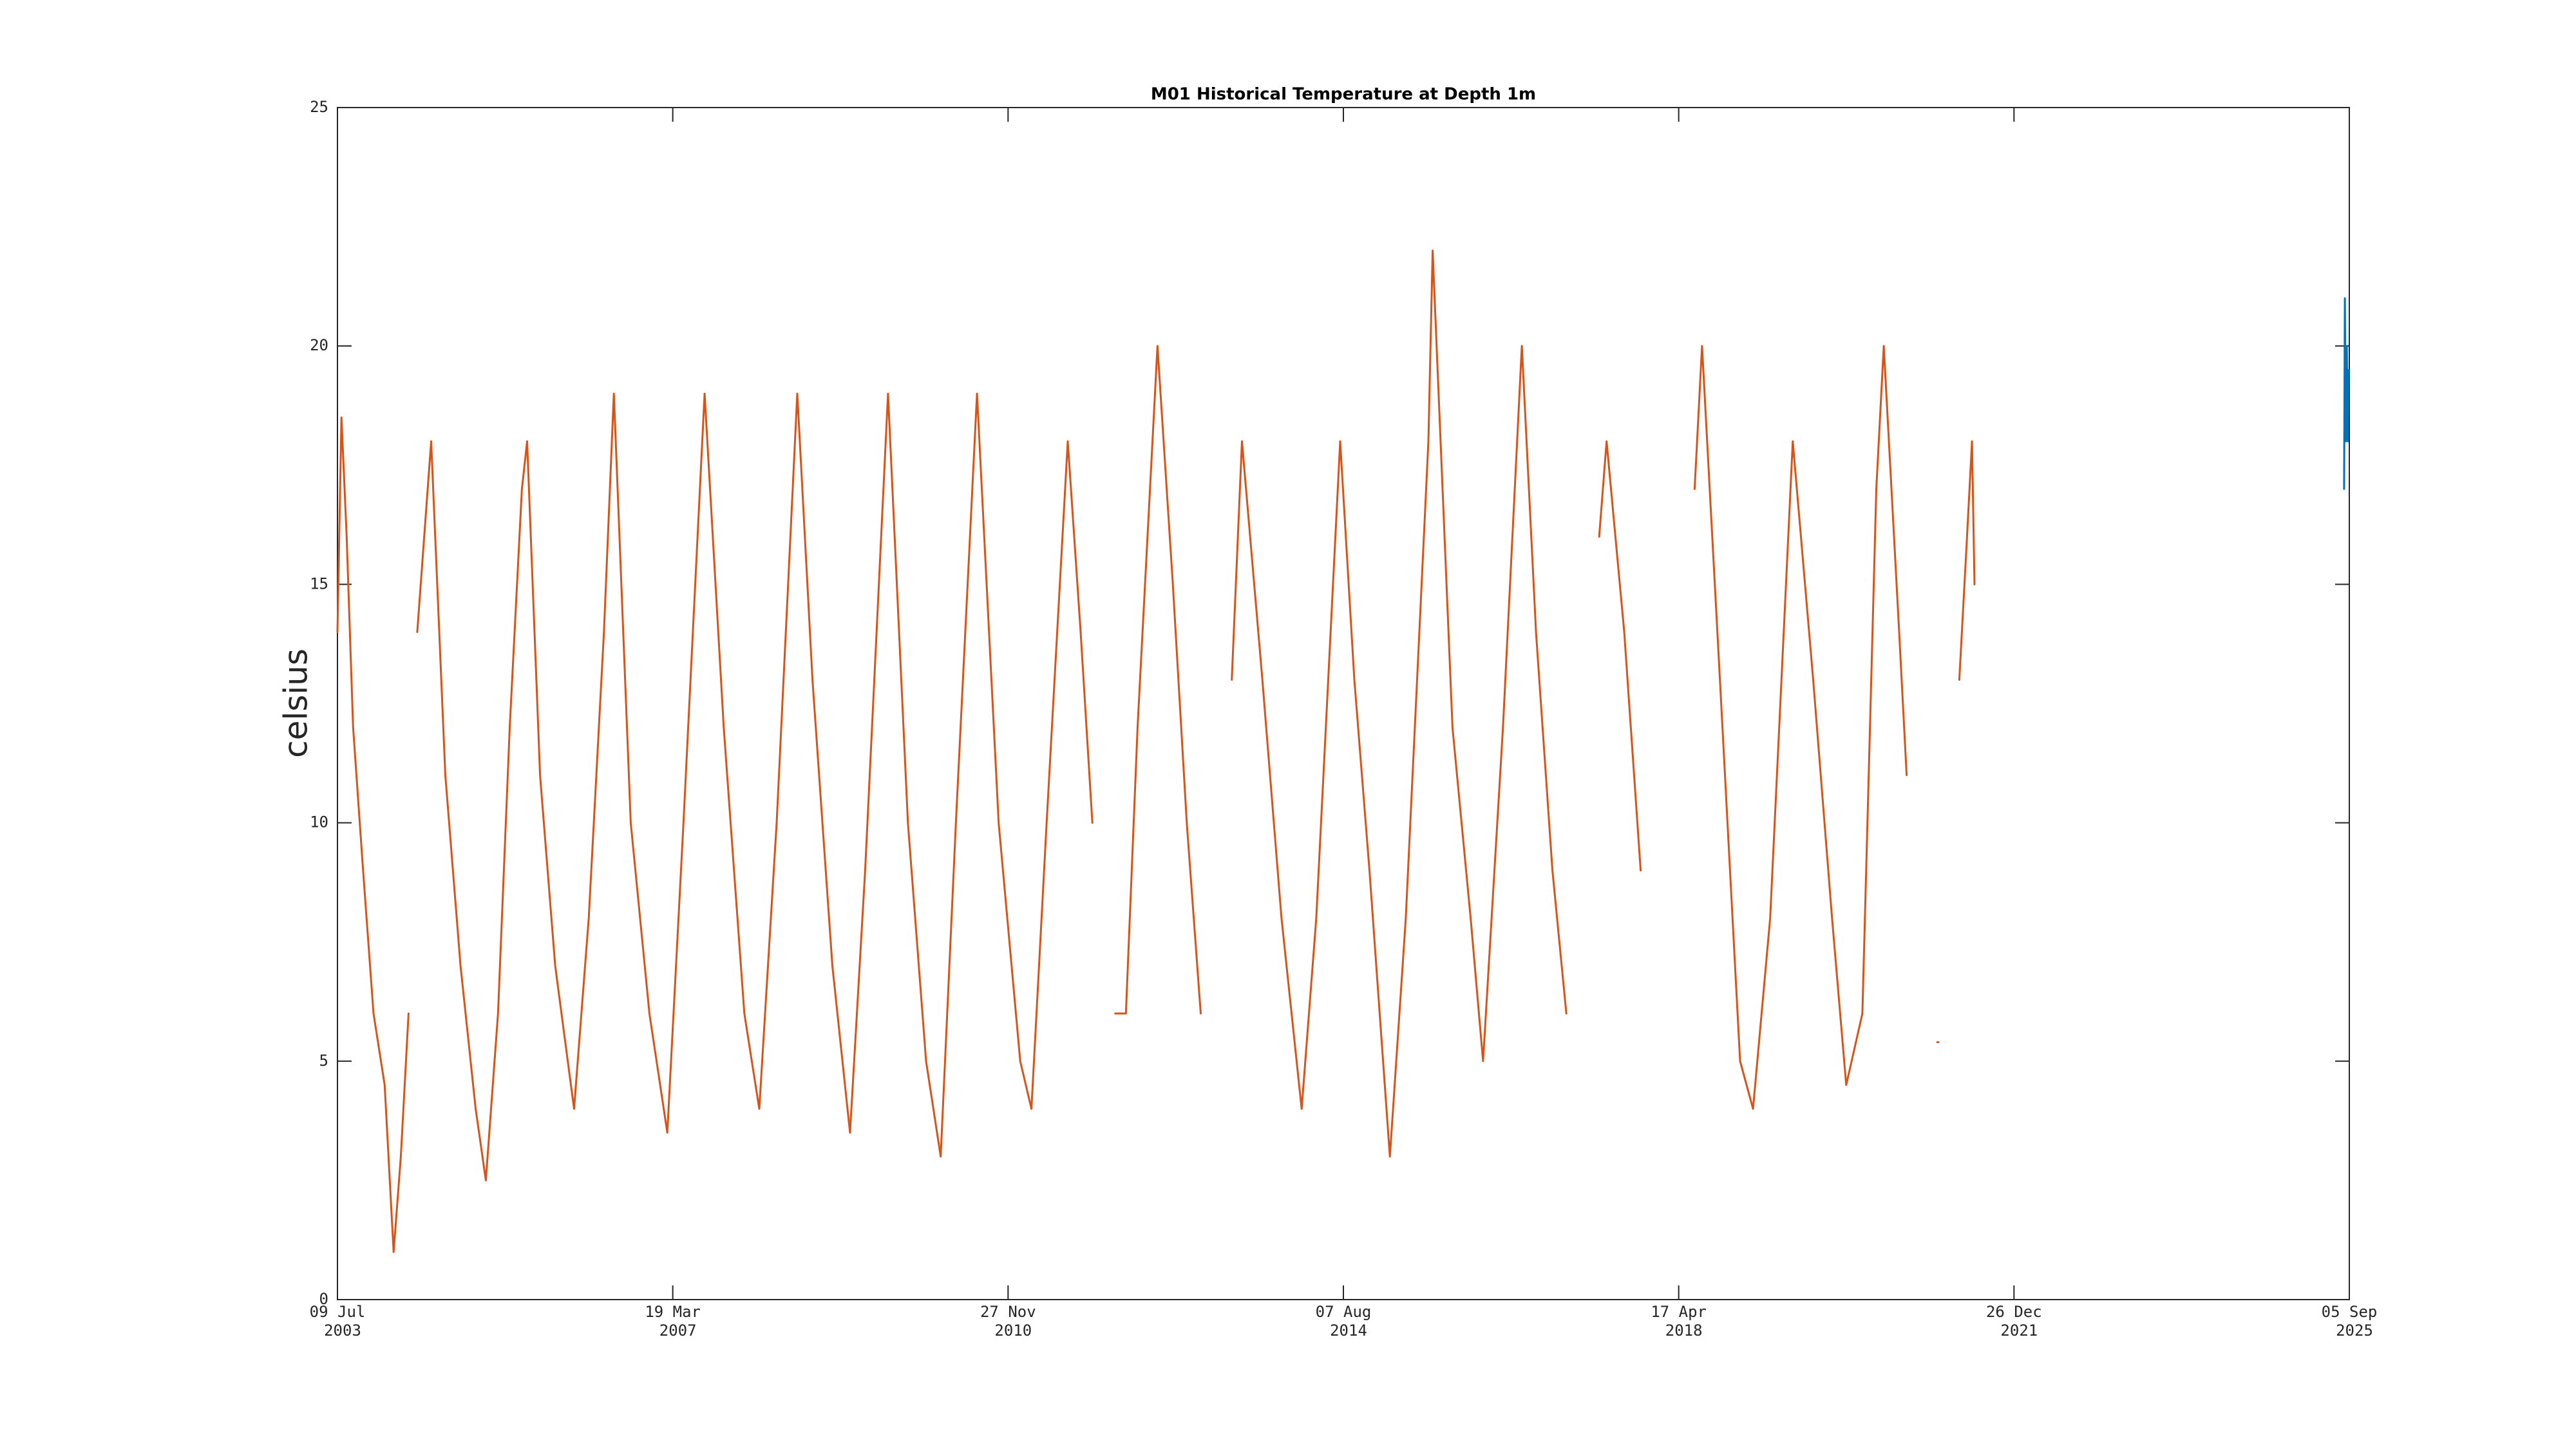 The height and width of the screenshot is (1449, 2576). What do you see at coordinates (2019, 1331) in the screenshot?
I see `x-tick-label: 2021` at bounding box center [2019, 1331].